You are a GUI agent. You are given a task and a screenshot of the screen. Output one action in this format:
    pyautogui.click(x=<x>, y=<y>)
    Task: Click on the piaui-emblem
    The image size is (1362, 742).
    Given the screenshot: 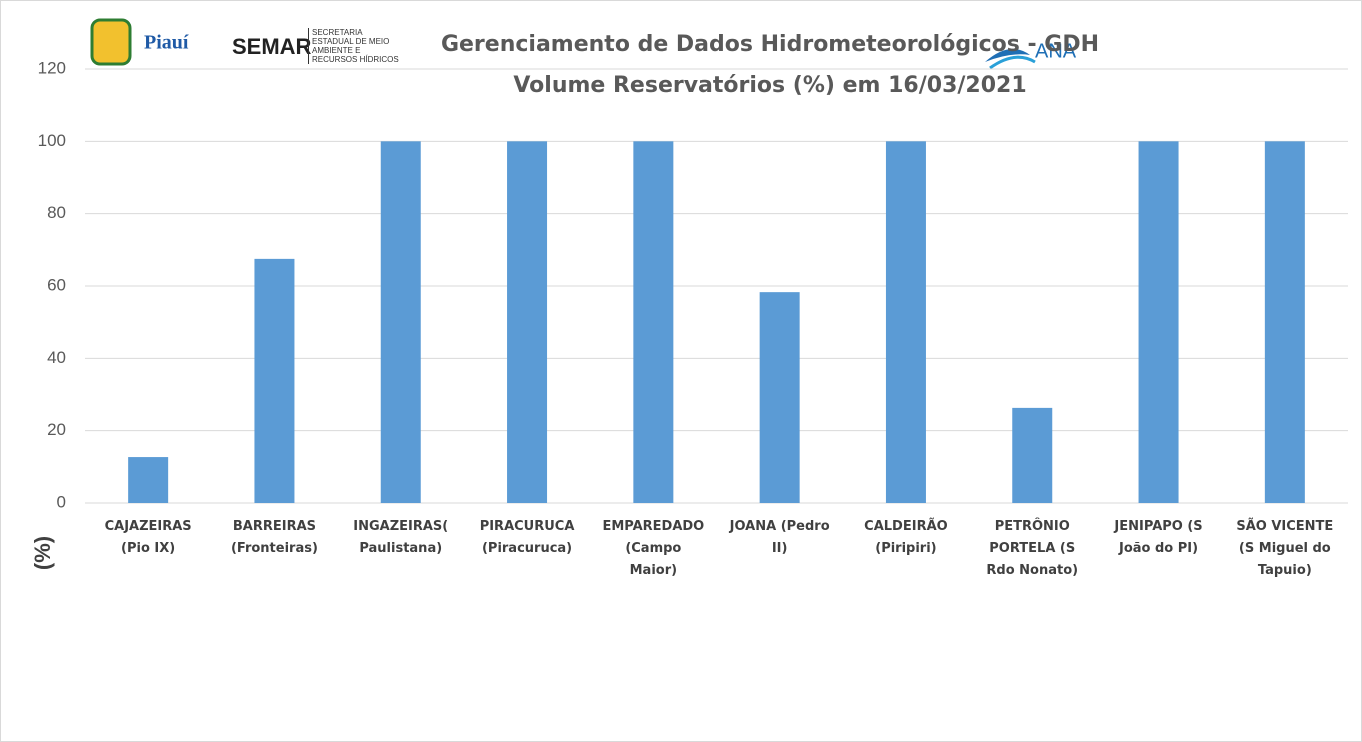 What is the action you would take?
    pyautogui.click(x=111, y=42)
    